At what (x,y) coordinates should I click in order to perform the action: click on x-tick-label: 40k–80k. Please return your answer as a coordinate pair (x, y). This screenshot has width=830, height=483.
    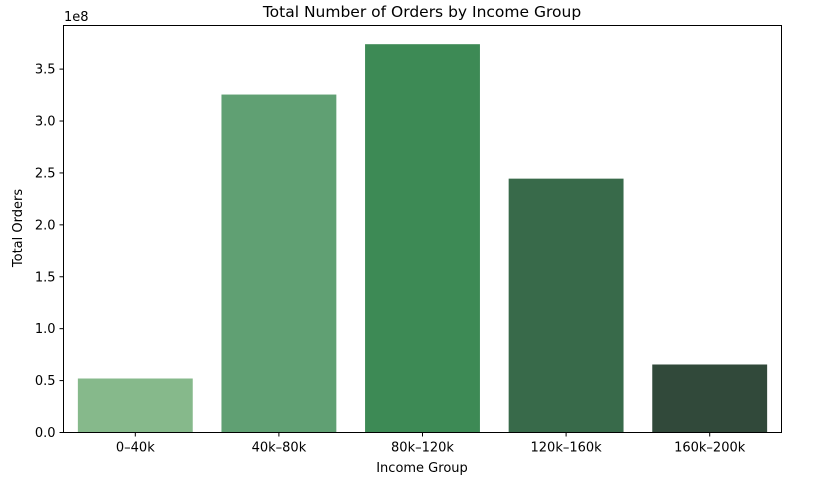
    Looking at the image, I should click on (279, 448).